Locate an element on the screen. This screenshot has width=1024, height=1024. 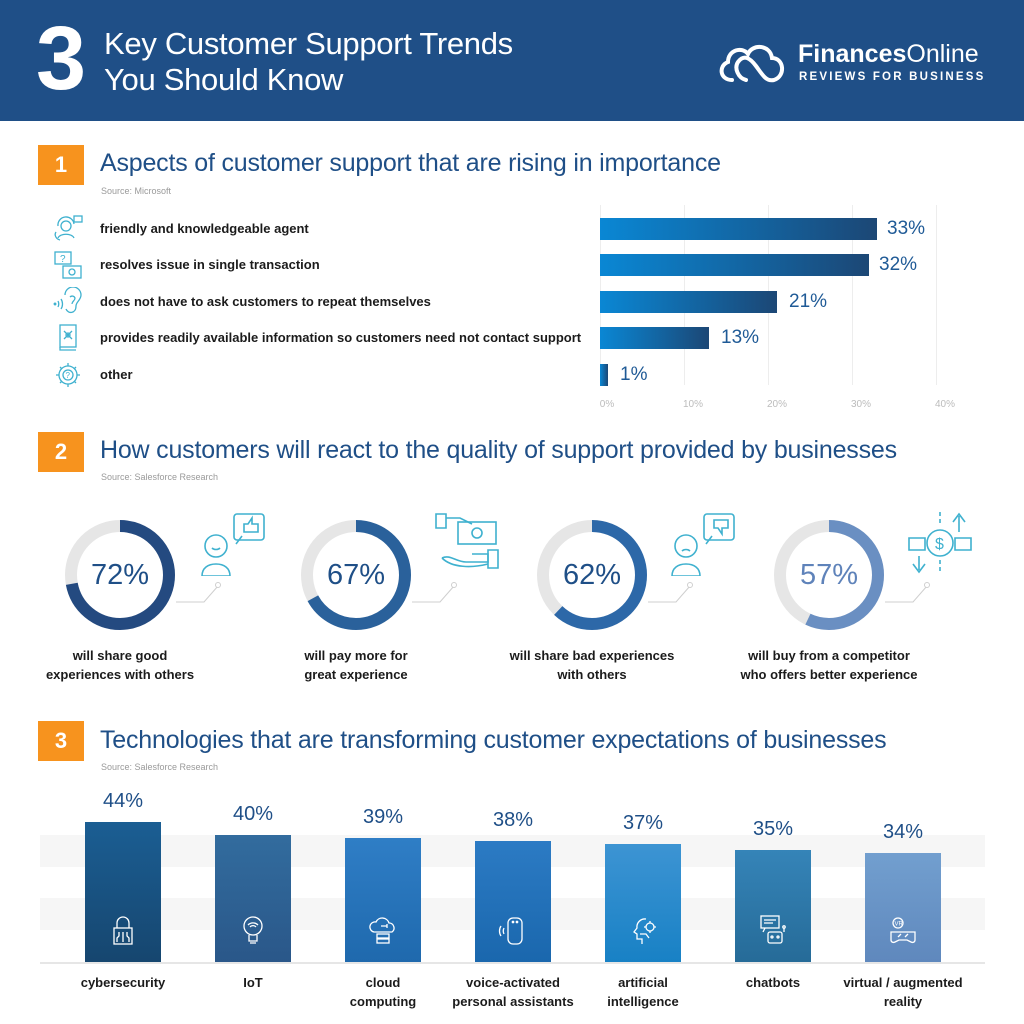
bar-available-info is located at coordinates (654, 338).